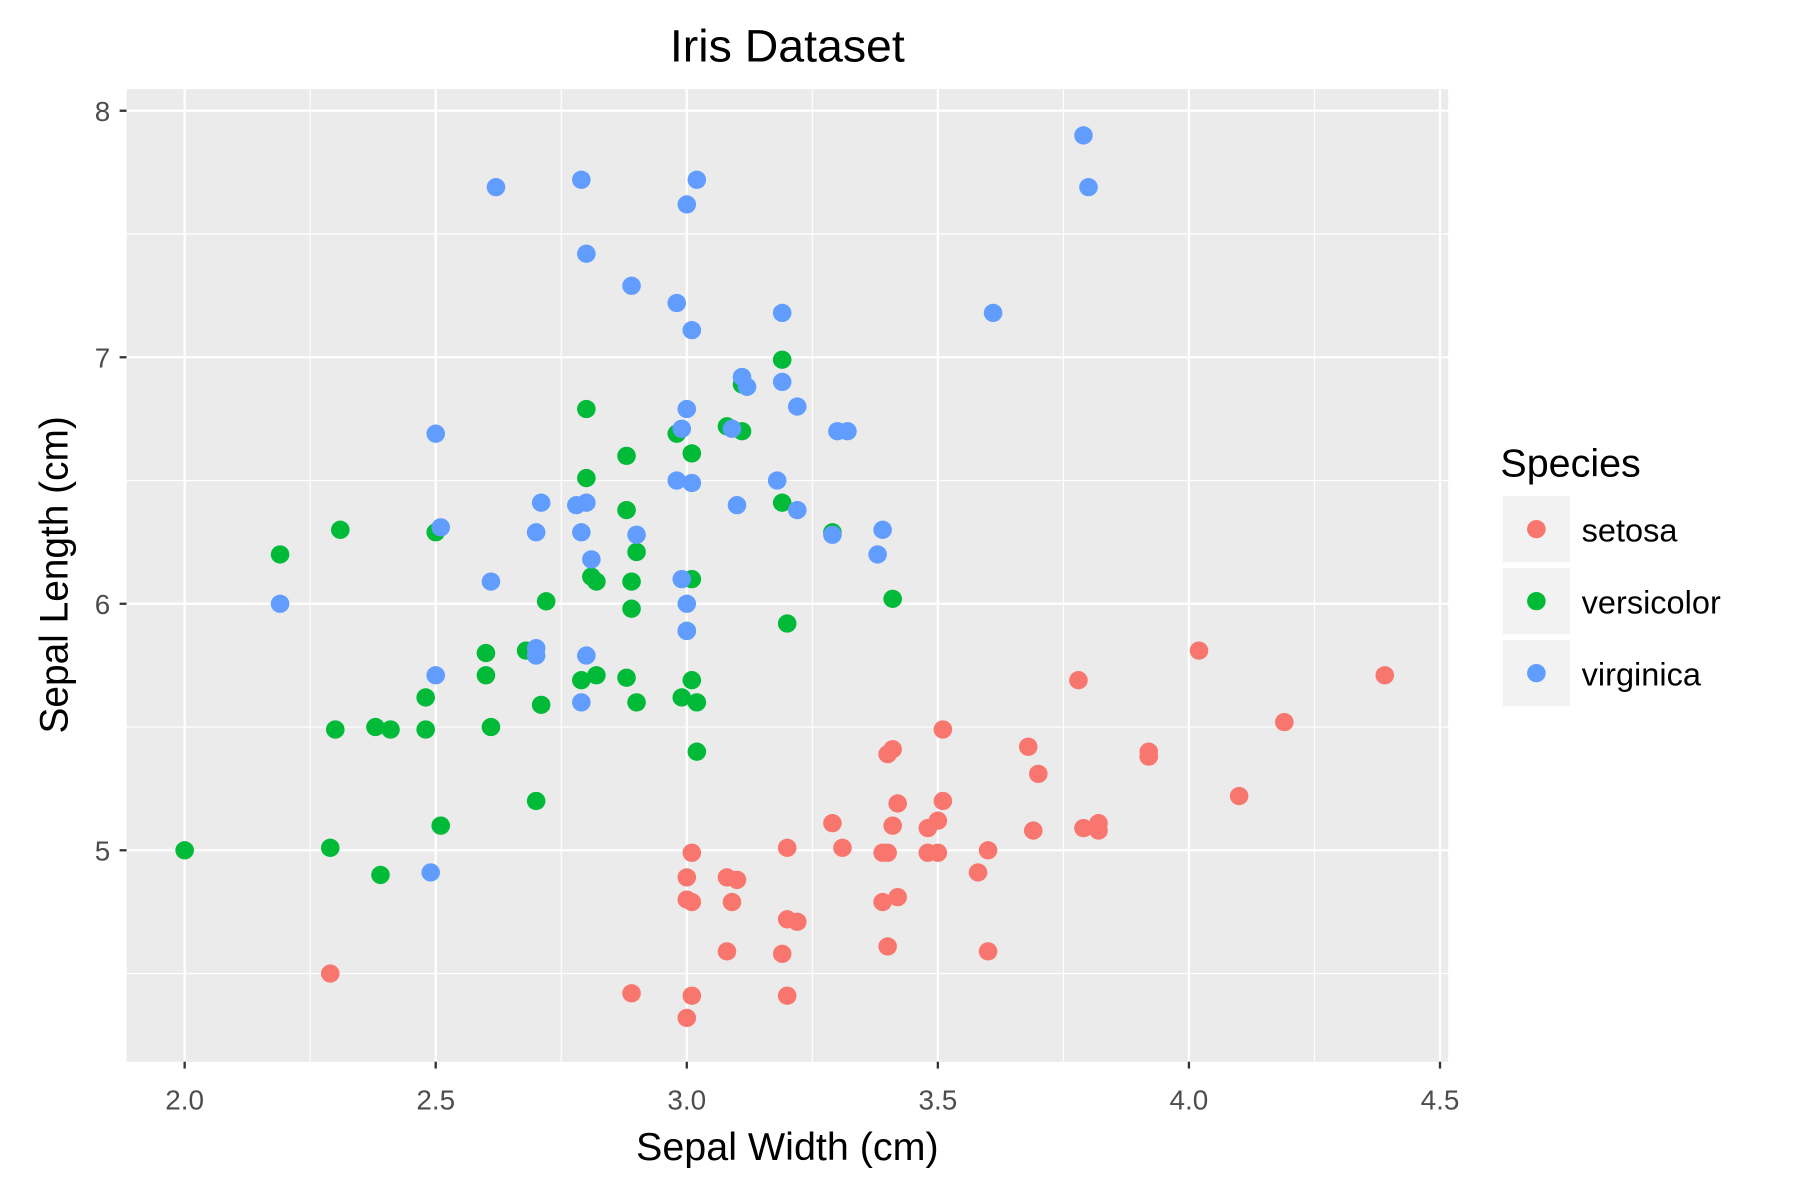 This screenshot has width=1800, height=1200. What do you see at coordinates (102, 604) in the screenshot?
I see `y-tick-label: 6` at bounding box center [102, 604].